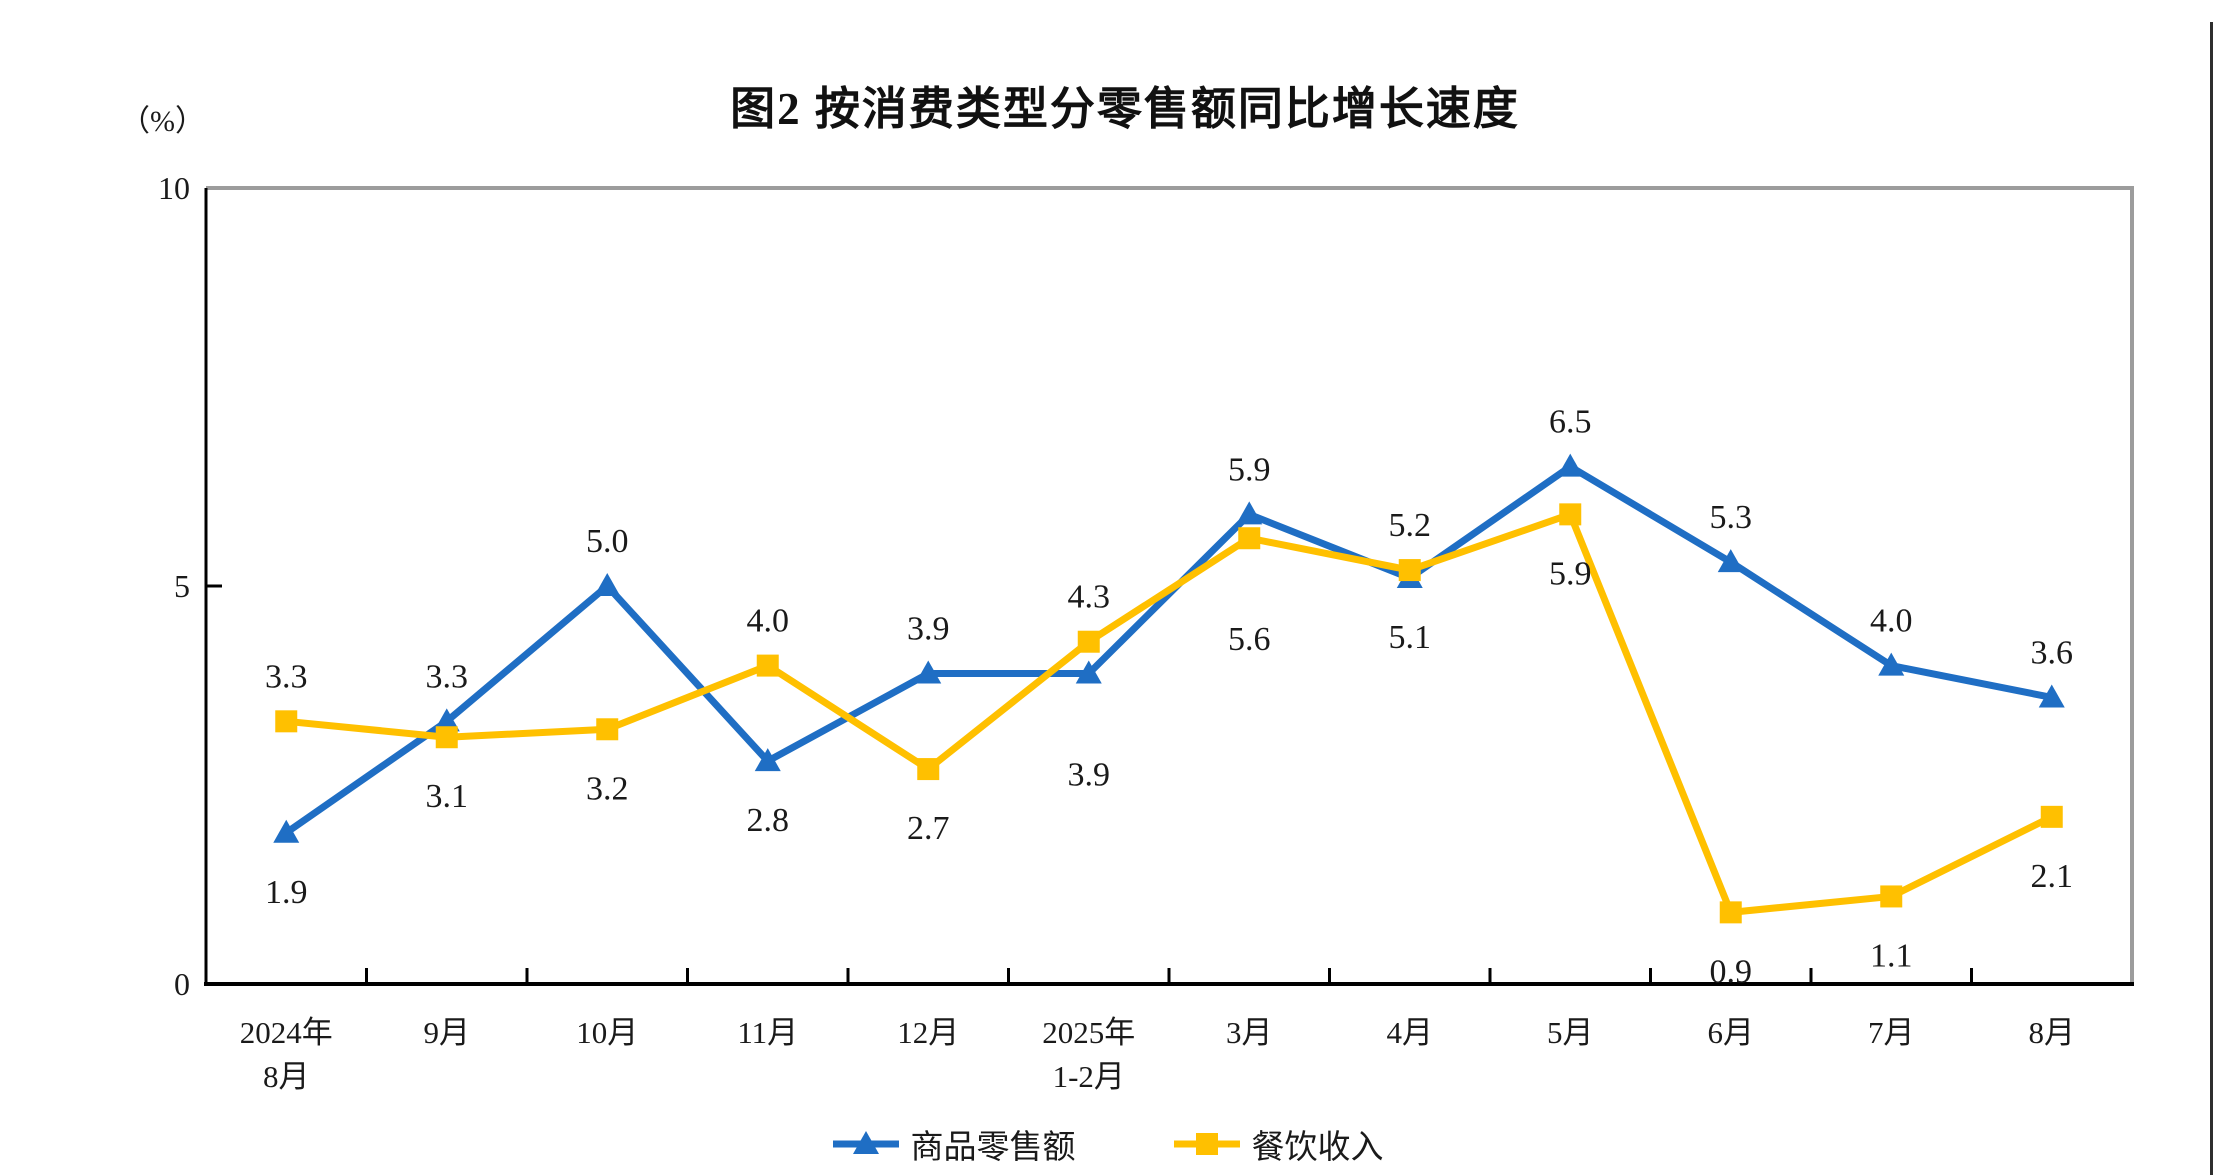 This screenshot has height=1175, width=2214. What do you see at coordinates (607, 788) in the screenshot?
I see `svg-text: 3.2` at bounding box center [607, 788].